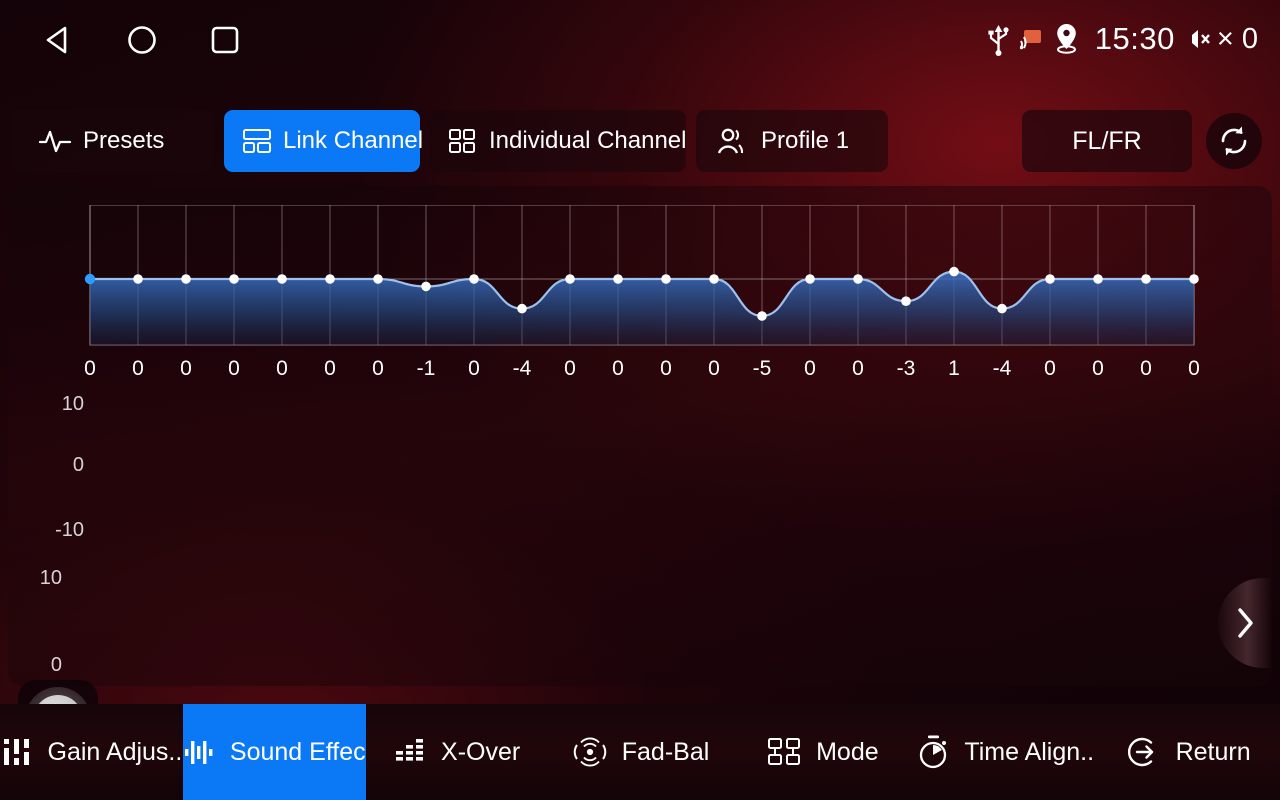 The width and height of the screenshot is (1280, 800). Describe the element at coordinates (58, 40) in the screenshot. I see `back-triangle-icon` at that location.